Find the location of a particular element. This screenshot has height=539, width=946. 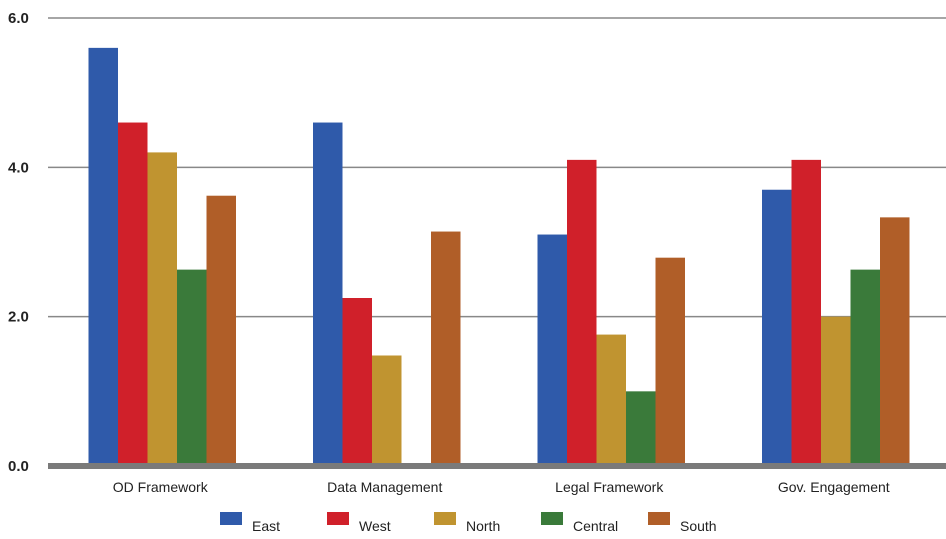

legend: East West North Central South is located at coordinates (468, 523).